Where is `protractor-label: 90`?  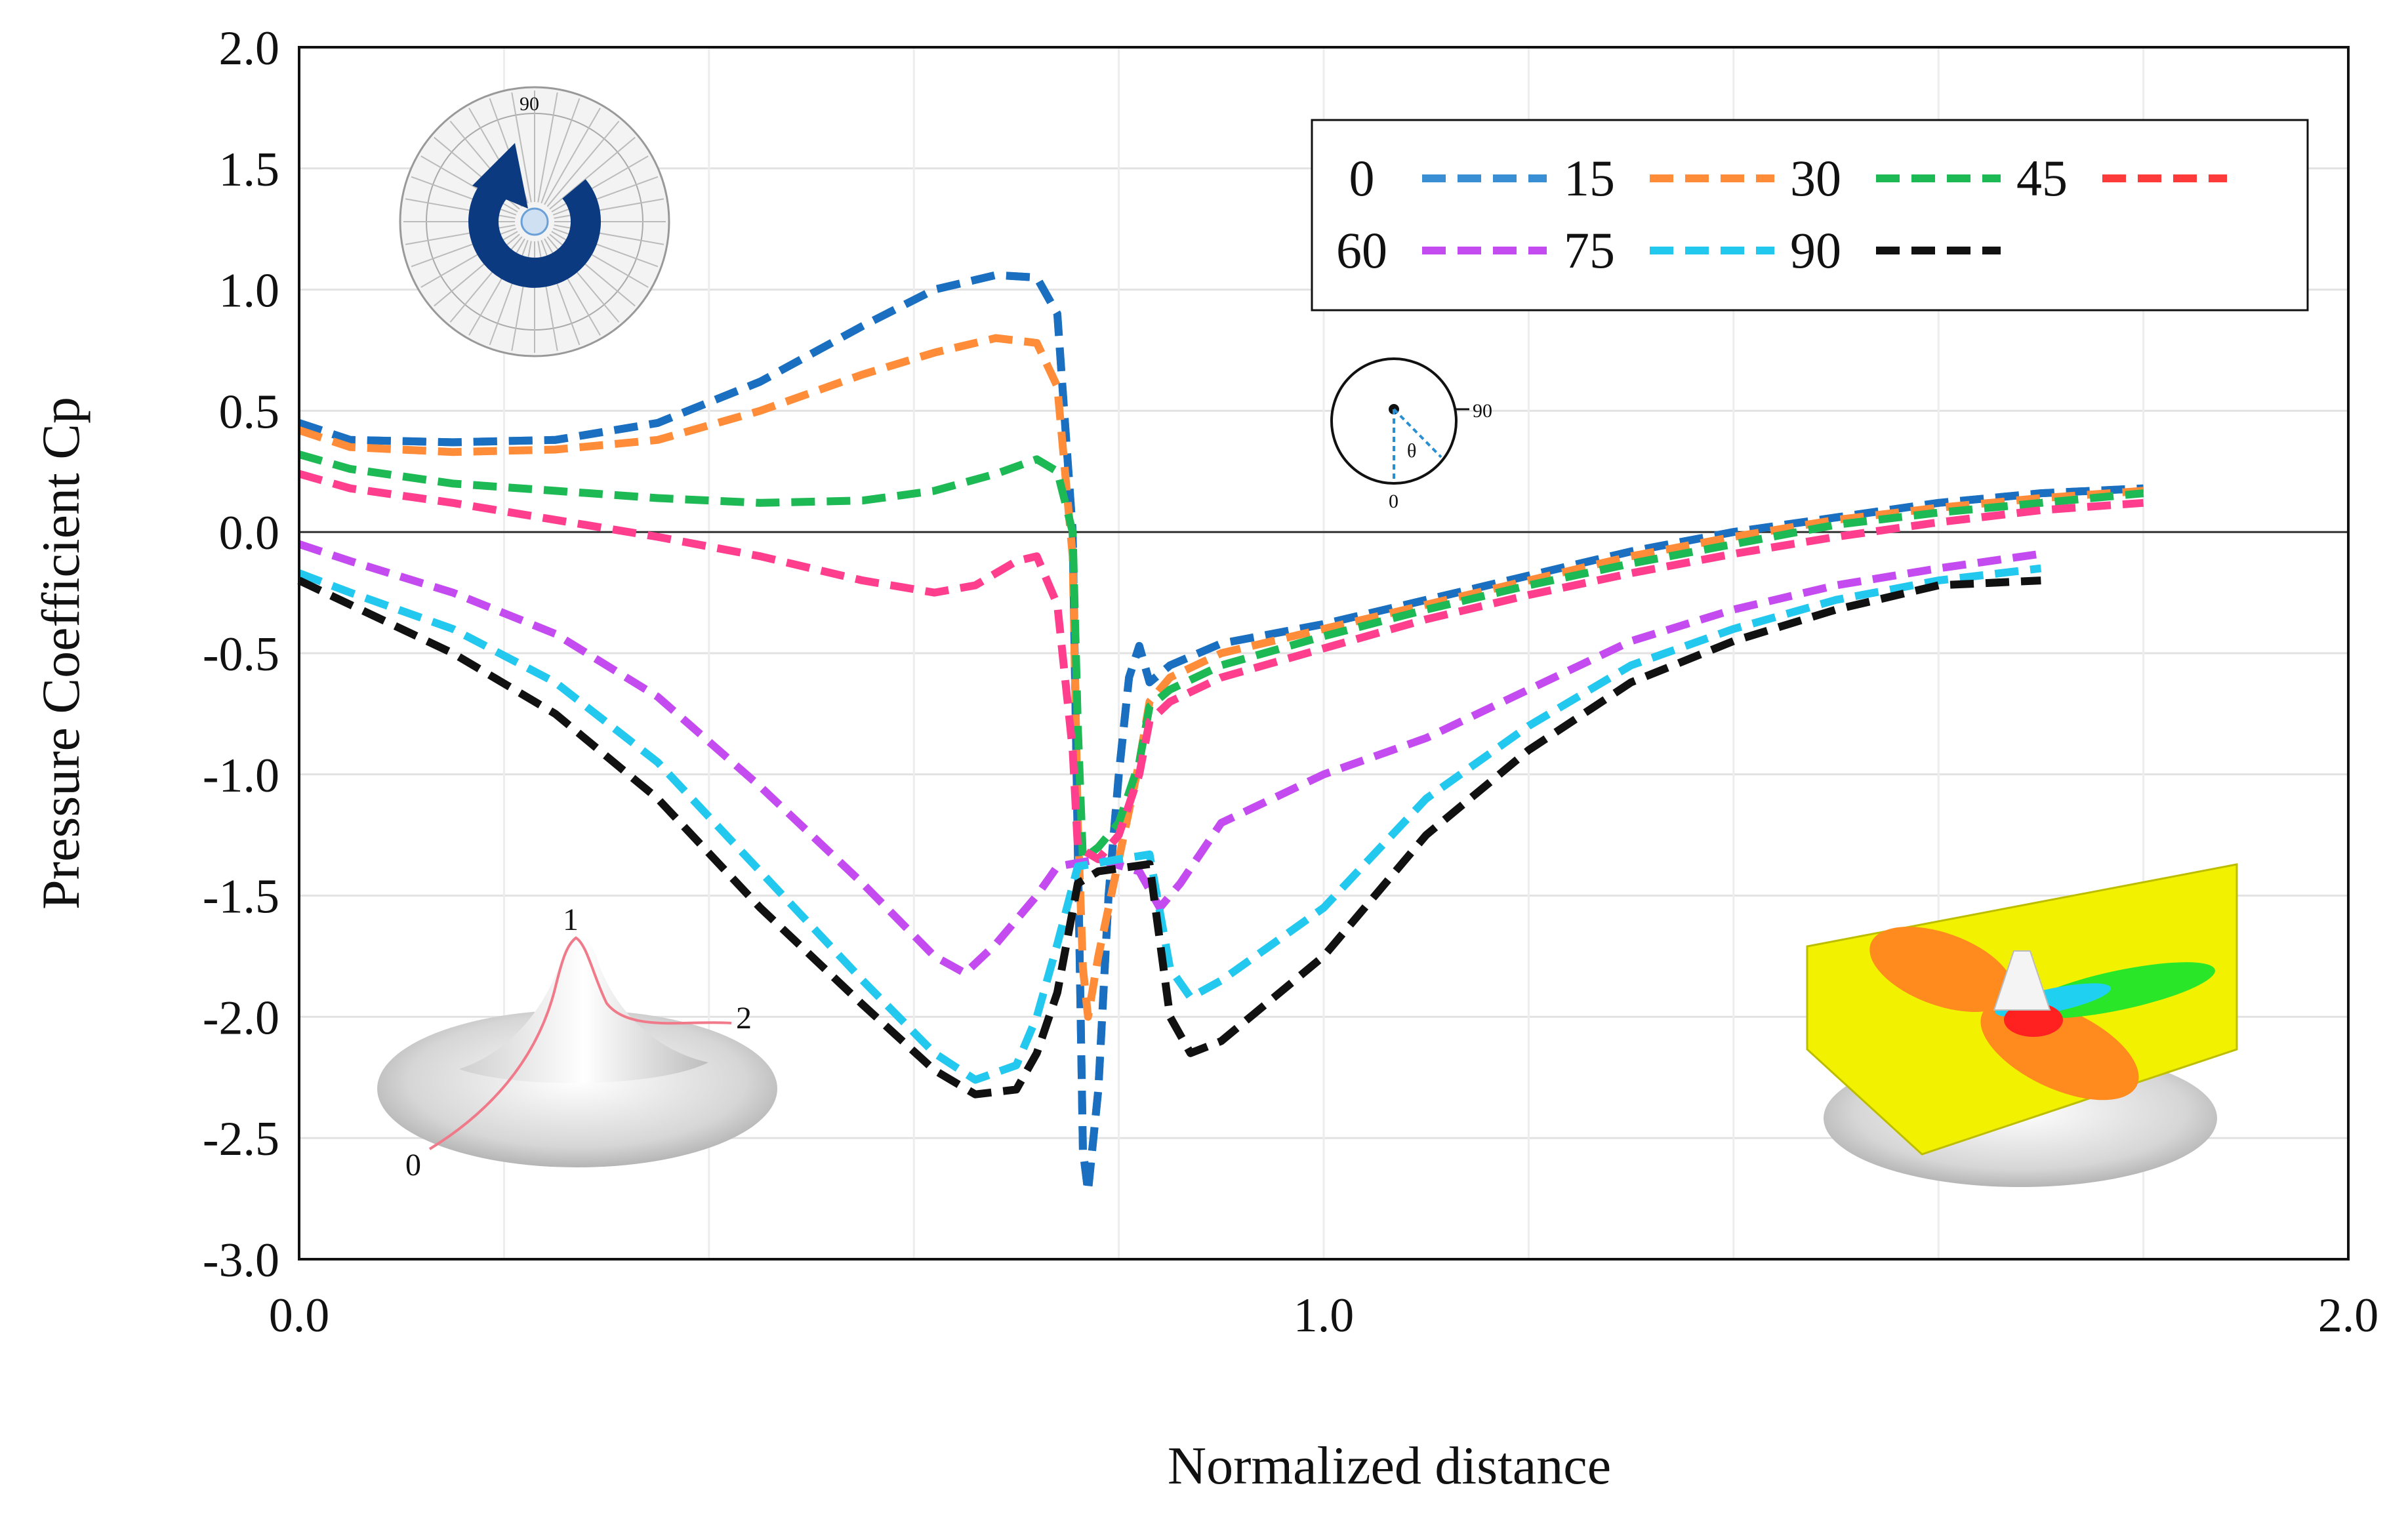 protractor-label: 90 is located at coordinates (529, 104).